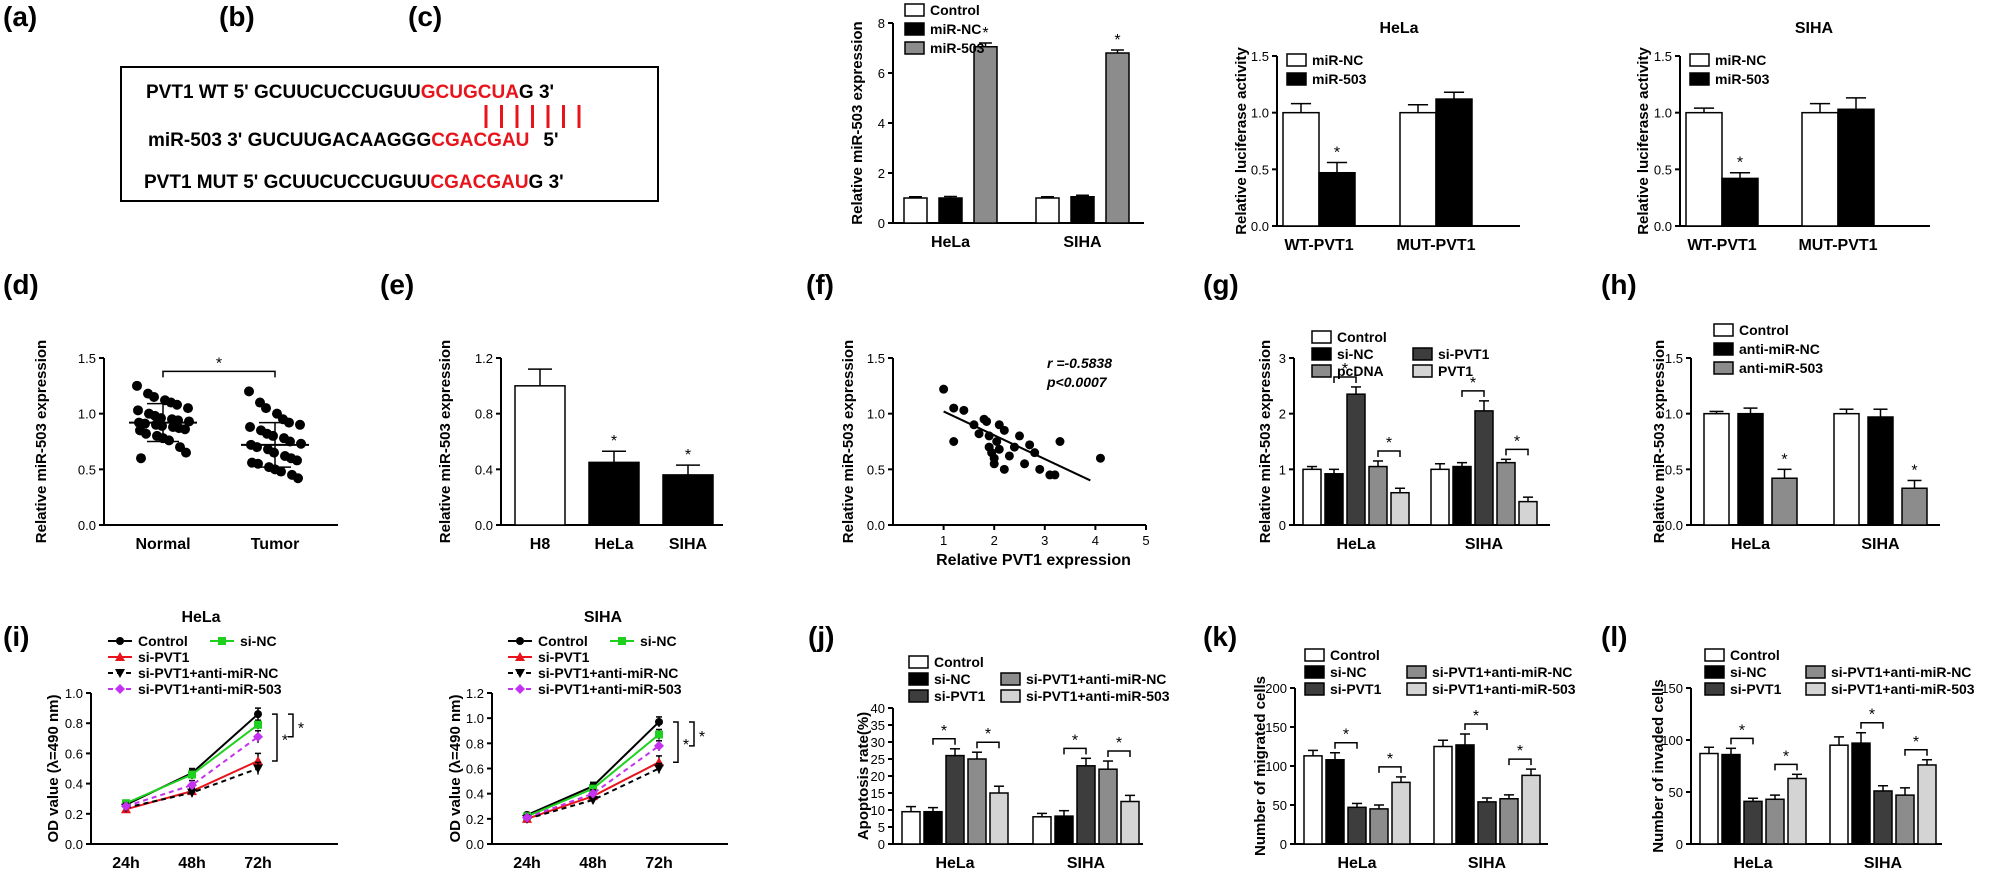 This screenshot has height=884, width=2000. I want to click on legend-label: si-PVT1+anti-miR-NC, so click(1096, 679).